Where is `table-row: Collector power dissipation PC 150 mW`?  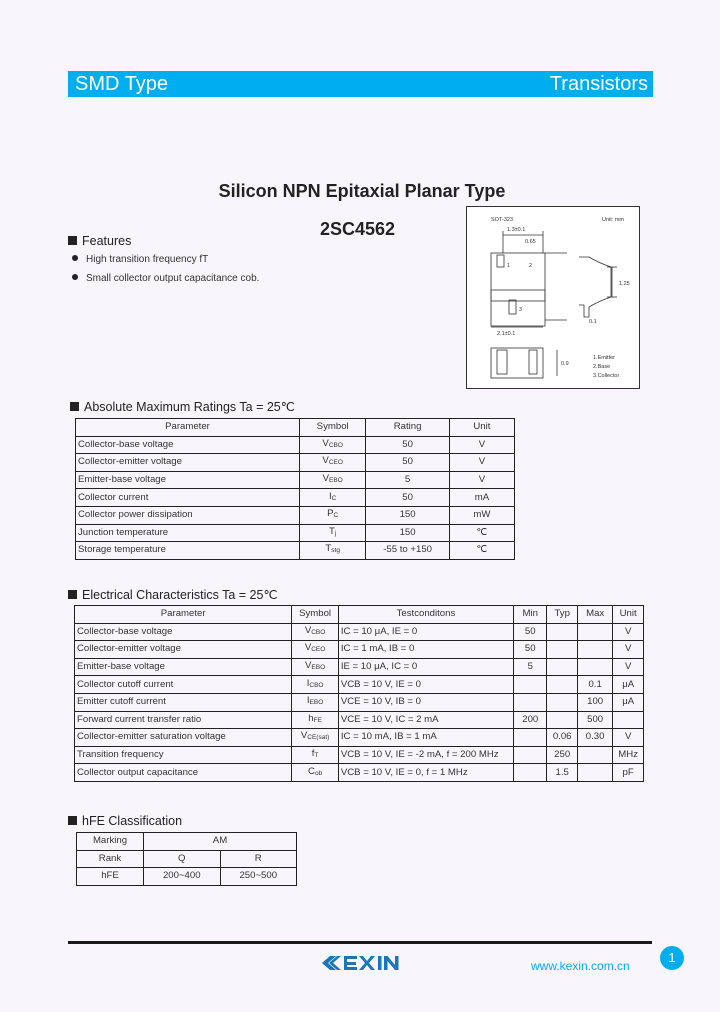
table-row: Collector power dissipation PC 150 mW is located at coordinates (295, 515).